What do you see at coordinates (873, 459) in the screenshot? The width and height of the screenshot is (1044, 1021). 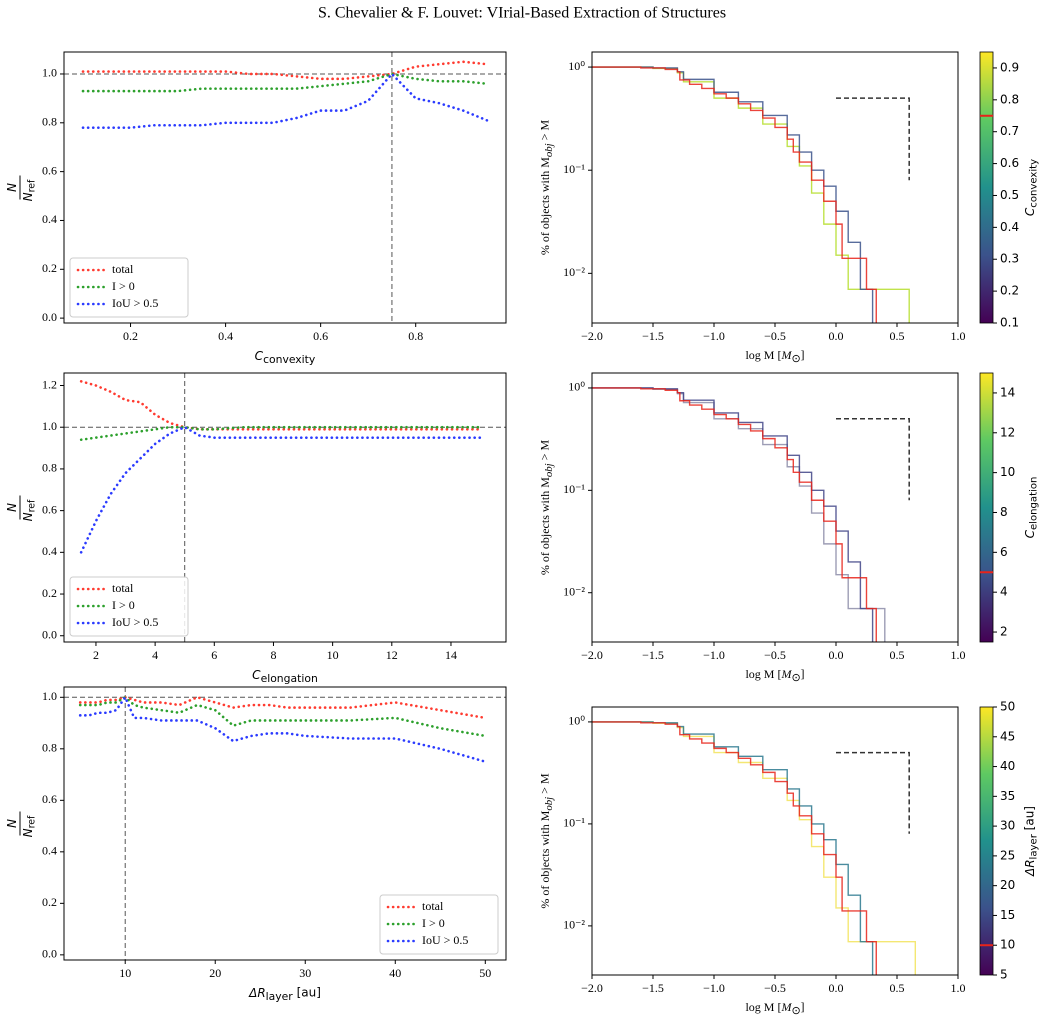 I see `guide-line` at bounding box center [873, 459].